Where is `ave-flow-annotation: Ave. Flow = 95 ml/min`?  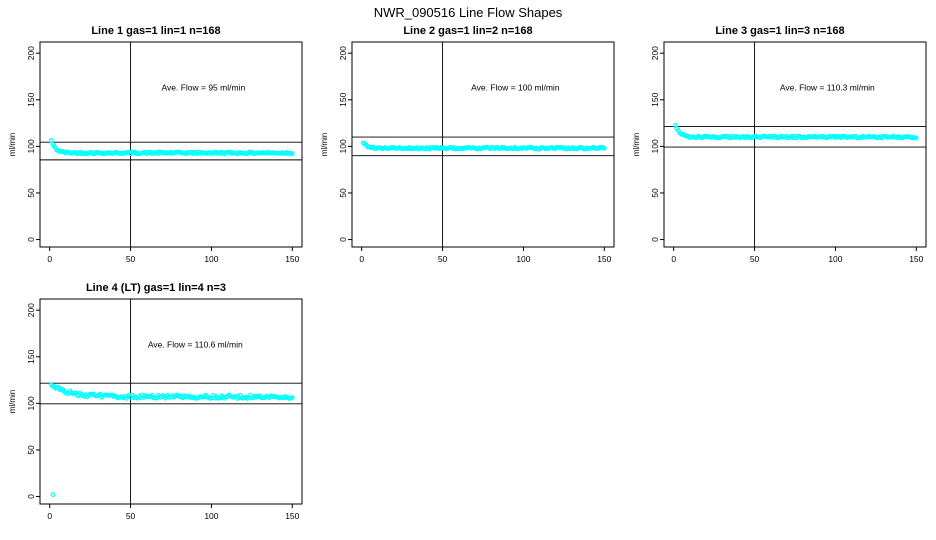
ave-flow-annotation: Ave. Flow = 95 ml/min is located at coordinates (203, 87).